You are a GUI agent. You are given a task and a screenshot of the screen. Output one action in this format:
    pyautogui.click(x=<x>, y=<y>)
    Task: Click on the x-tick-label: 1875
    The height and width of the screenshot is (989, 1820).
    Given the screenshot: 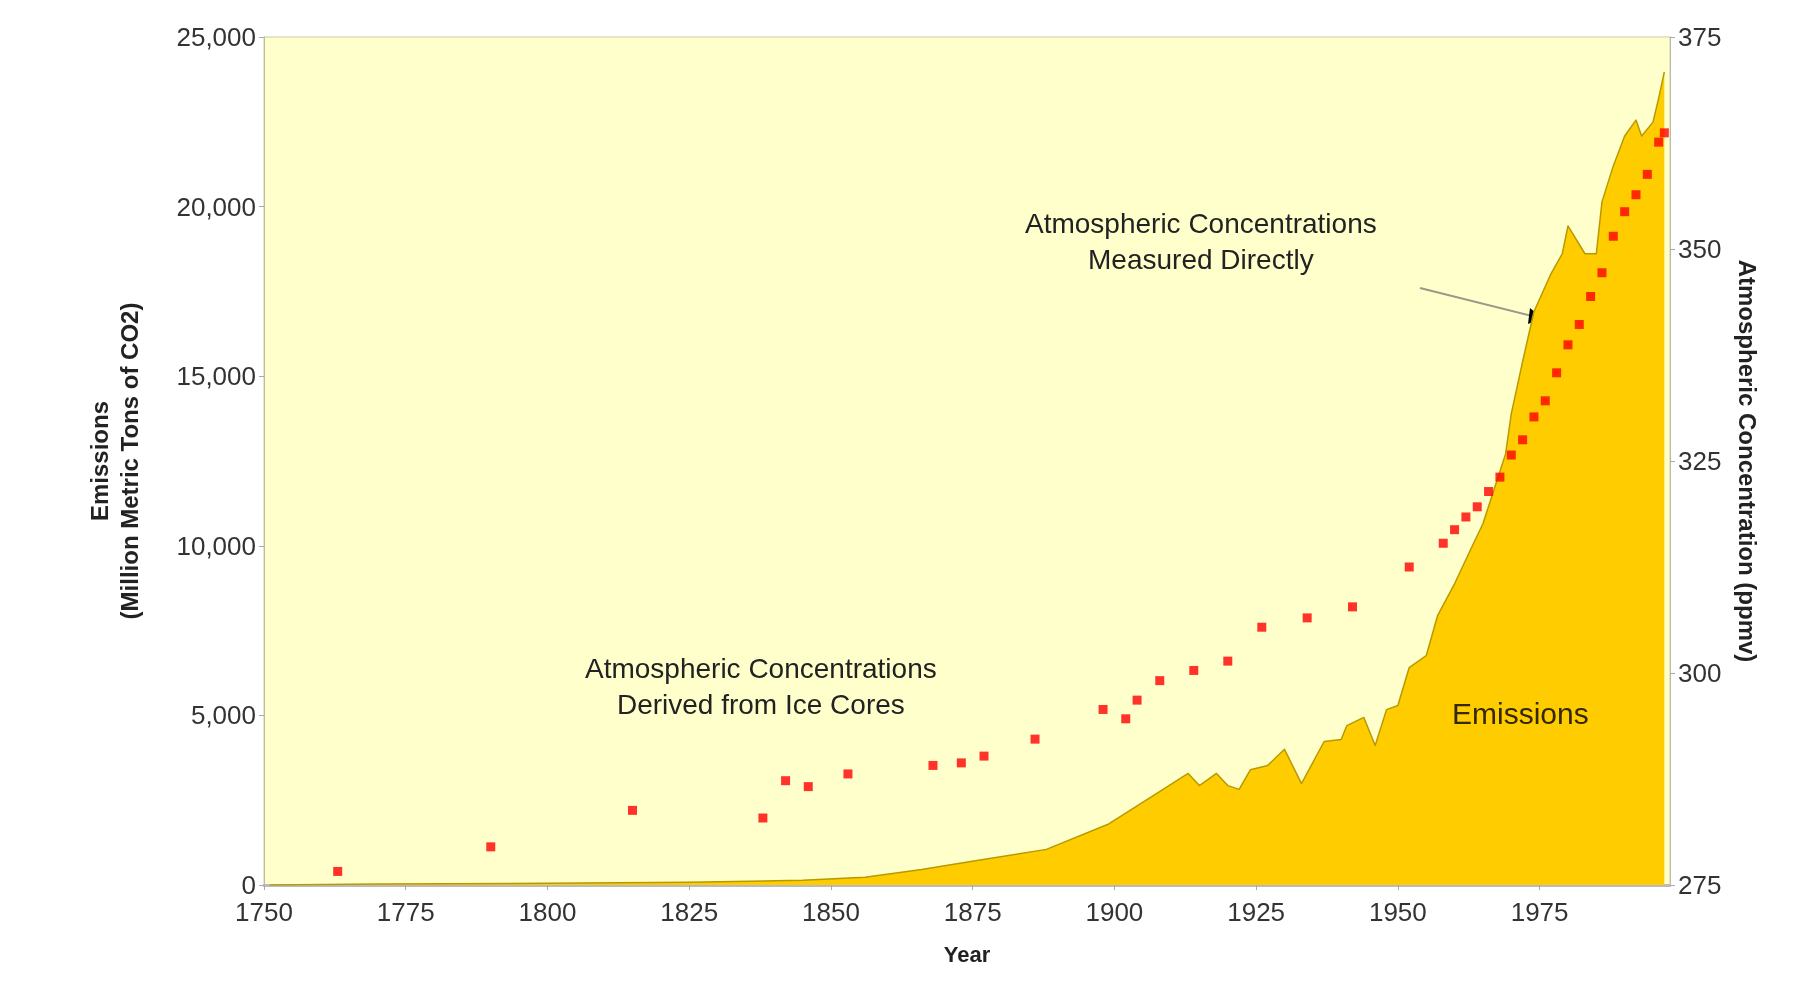 What is the action you would take?
    pyautogui.click(x=972, y=912)
    